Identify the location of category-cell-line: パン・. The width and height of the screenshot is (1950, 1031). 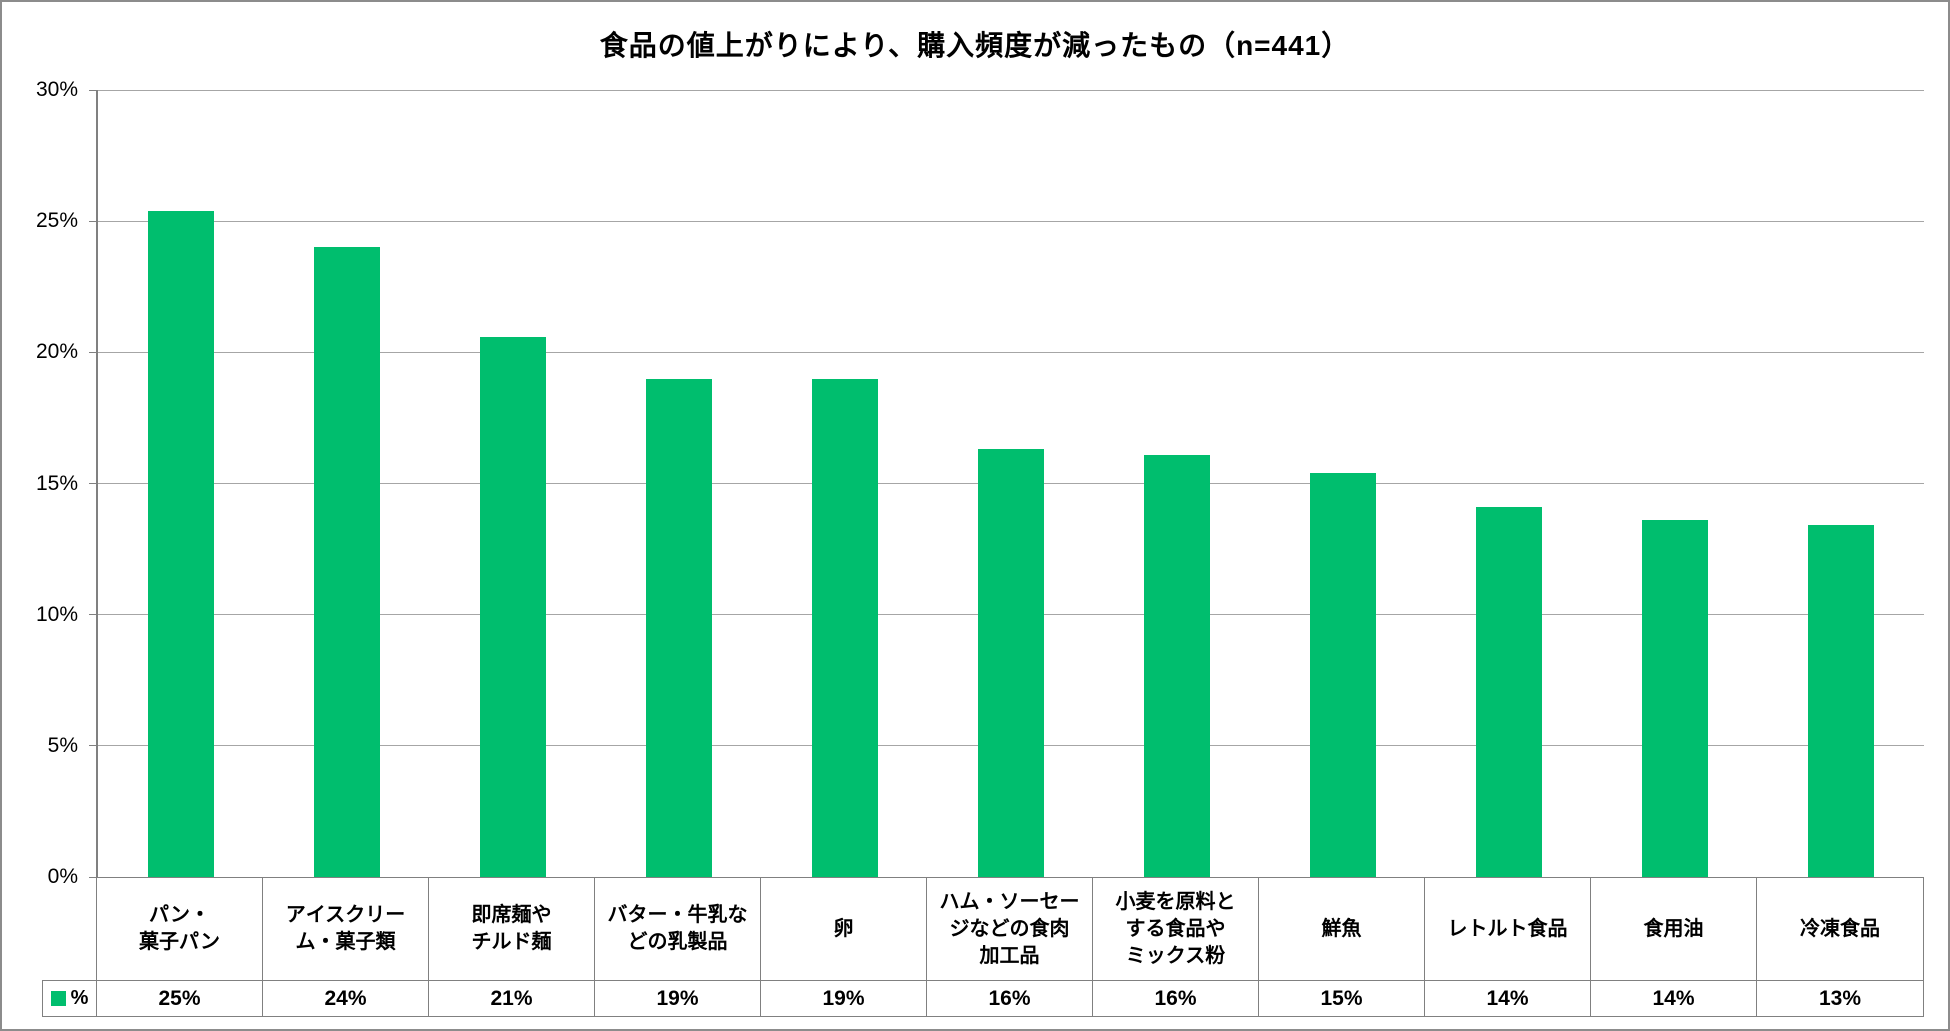
(179, 915).